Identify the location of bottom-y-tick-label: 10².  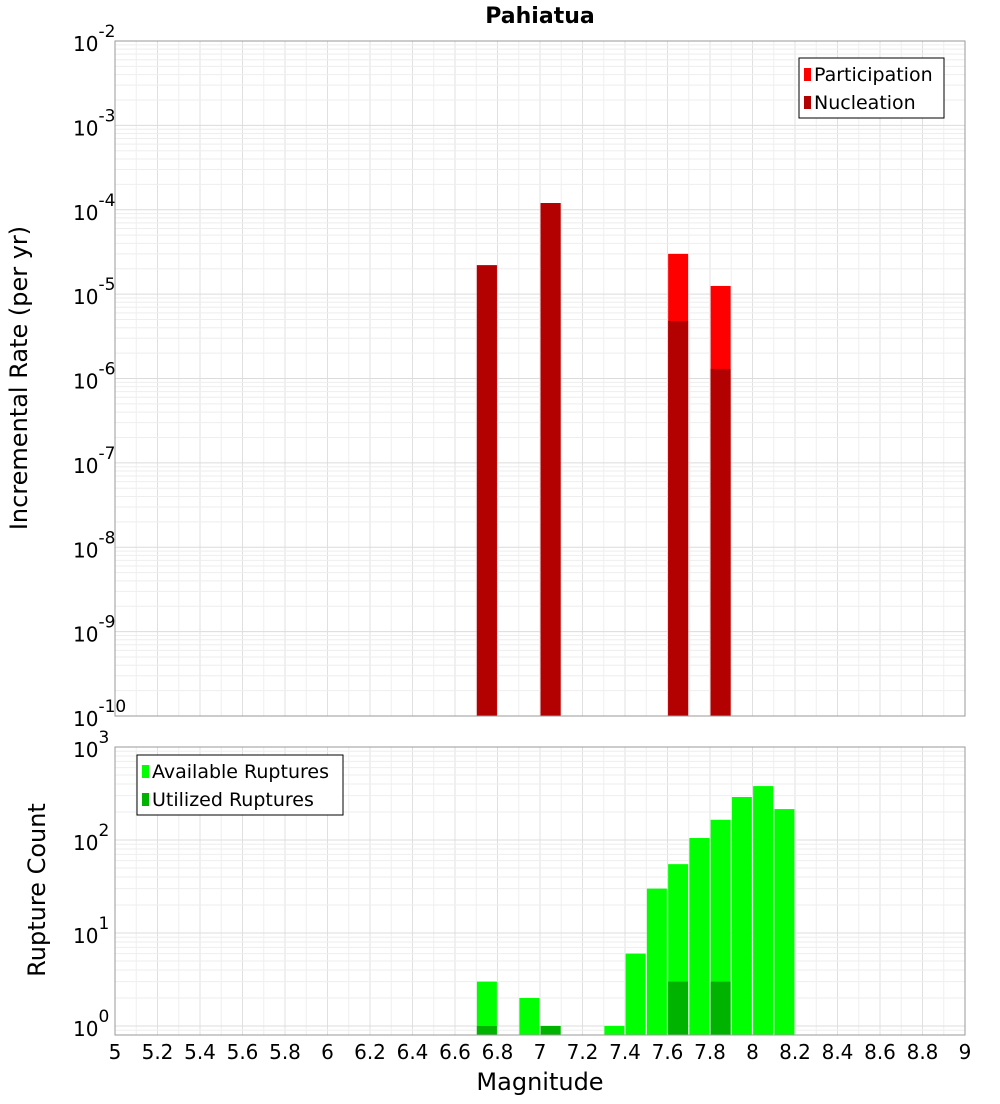
(91, 838).